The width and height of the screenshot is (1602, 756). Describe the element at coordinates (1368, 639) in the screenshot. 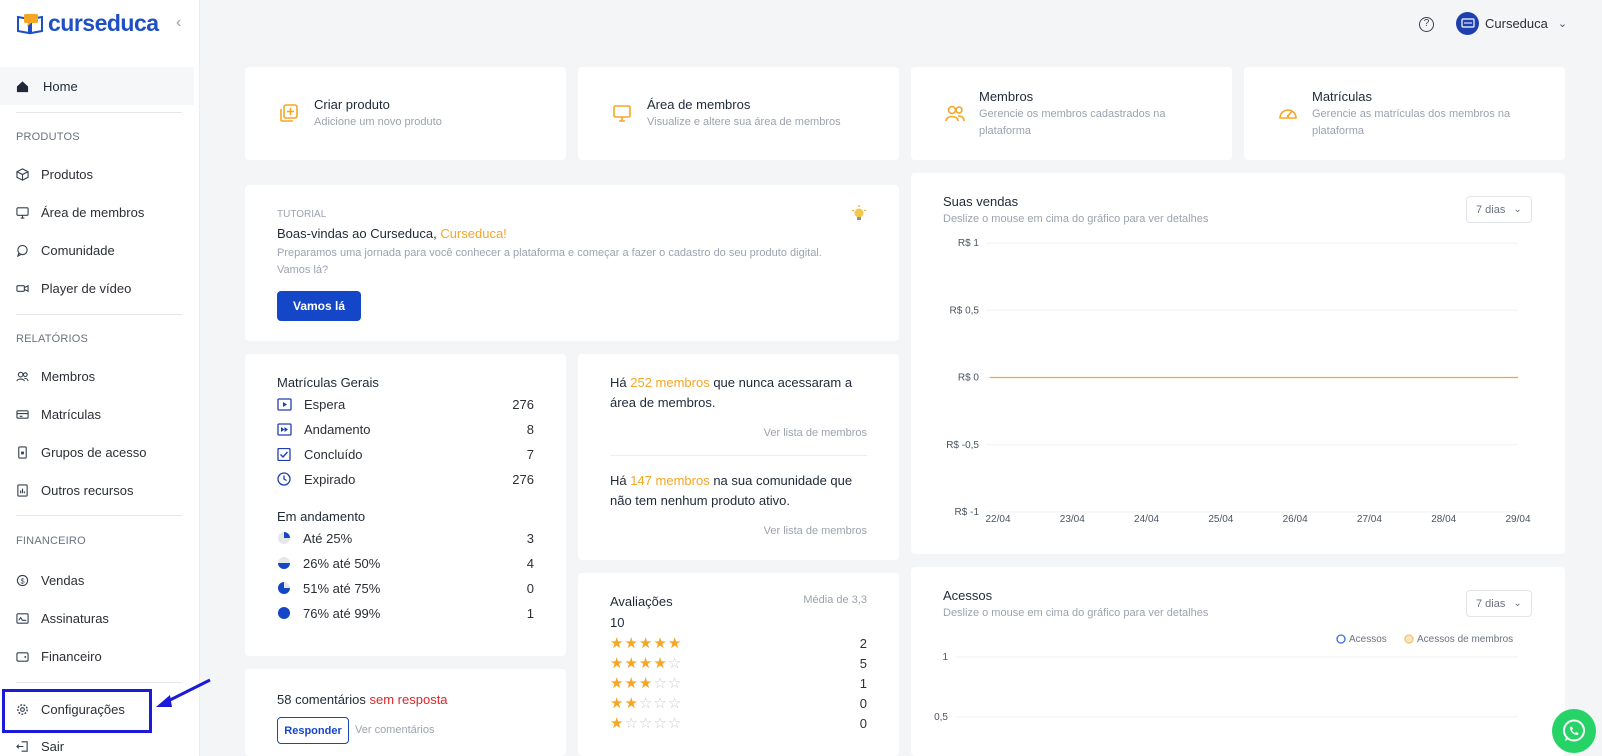

I see `legend-label: Acessos` at that location.